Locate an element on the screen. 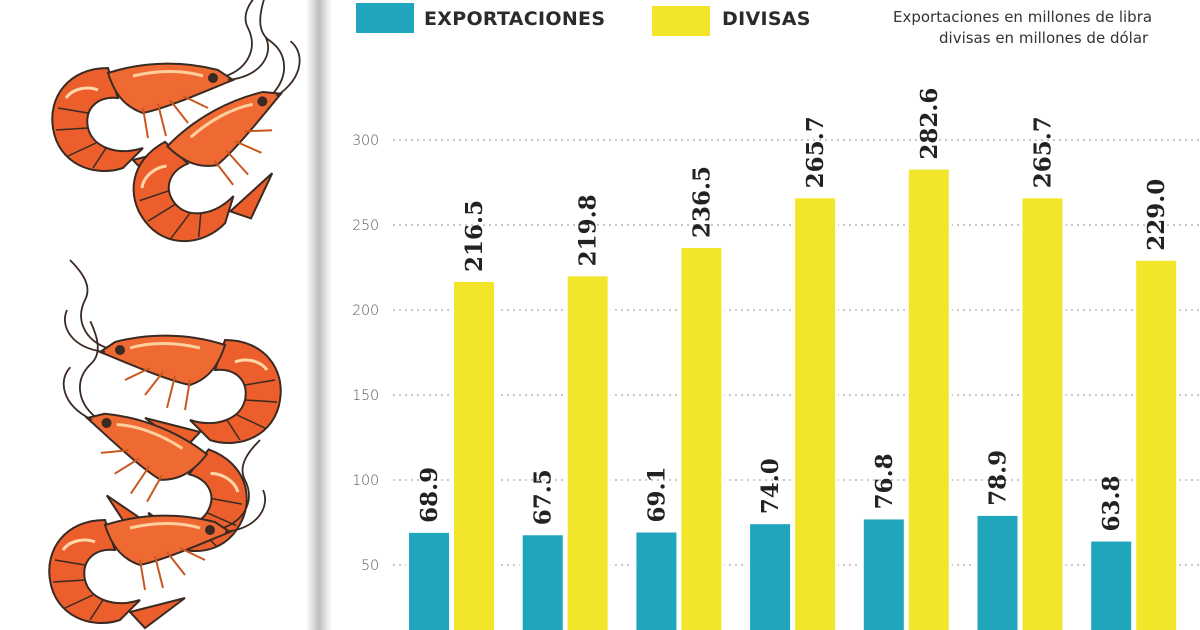 The height and width of the screenshot is (630, 1200). page-fold-shadow is located at coordinates (319, 315).